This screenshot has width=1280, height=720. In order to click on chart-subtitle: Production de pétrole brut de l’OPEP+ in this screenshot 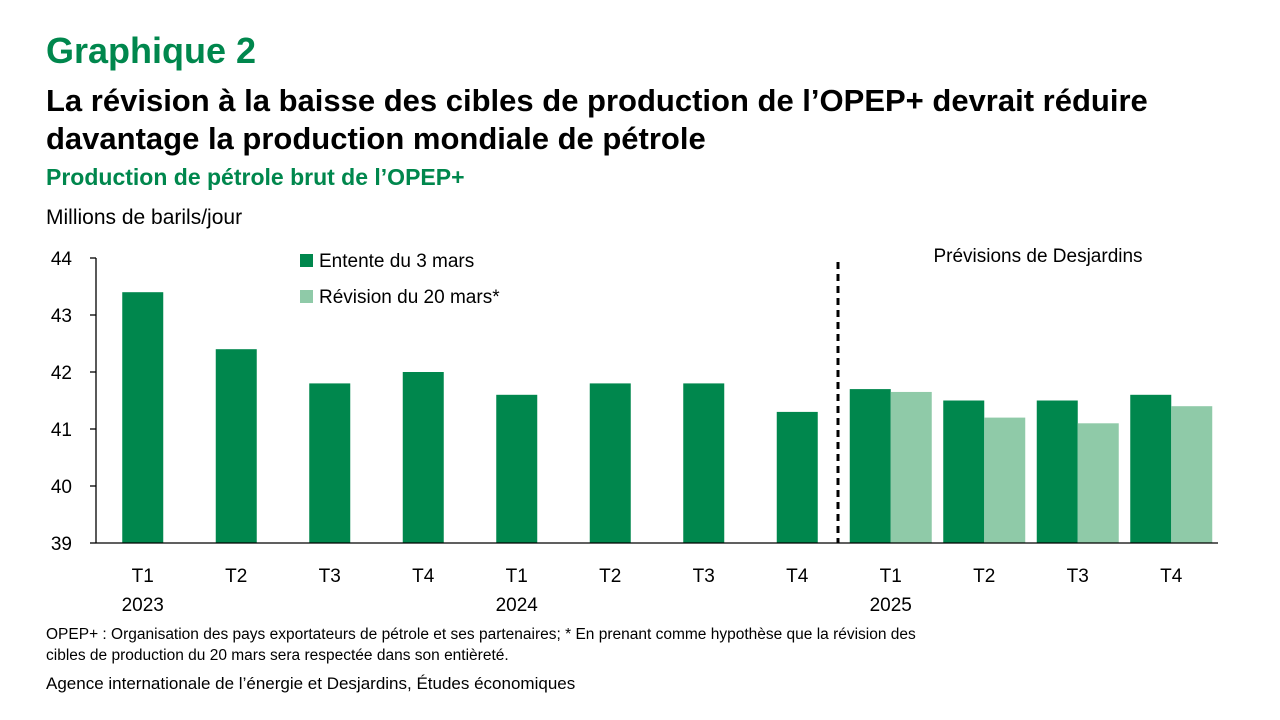, I will do `click(255, 177)`.